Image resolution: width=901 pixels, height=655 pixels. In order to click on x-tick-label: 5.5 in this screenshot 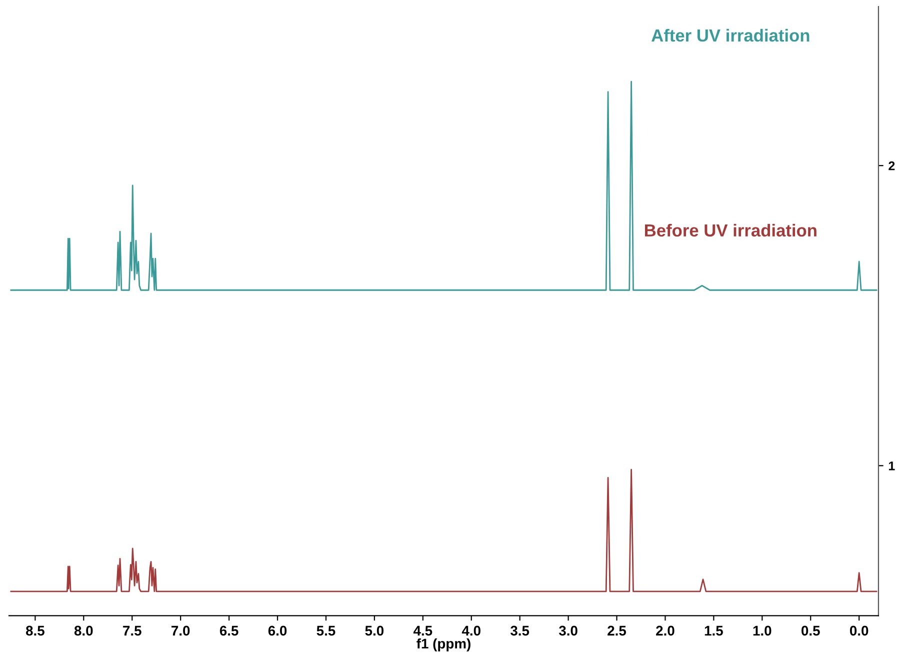, I will do `click(326, 631)`.